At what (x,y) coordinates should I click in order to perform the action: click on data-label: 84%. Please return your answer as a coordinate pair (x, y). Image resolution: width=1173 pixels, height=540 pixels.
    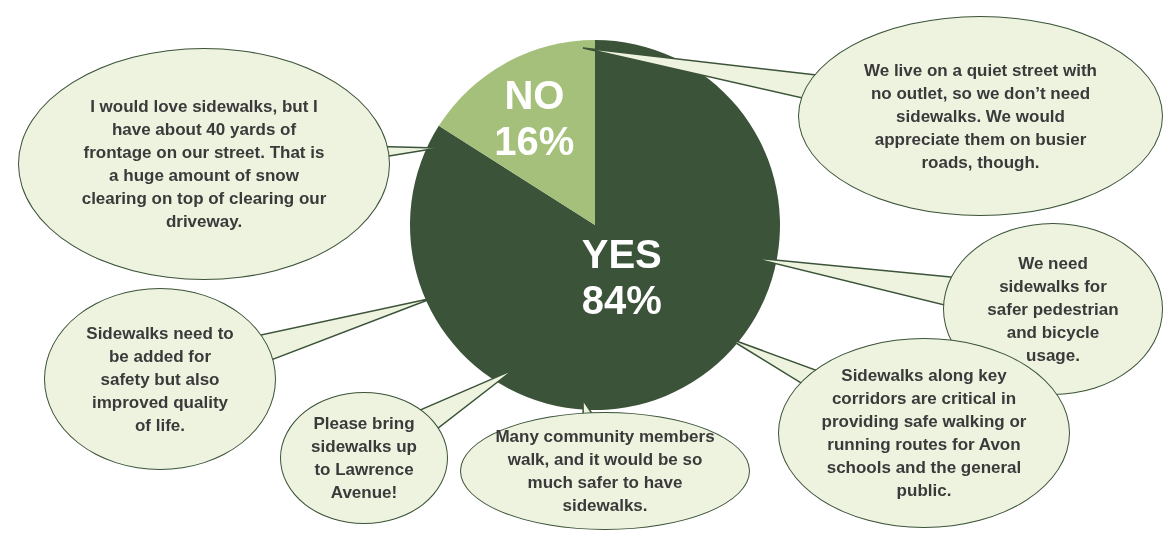
    Looking at the image, I should click on (621, 299).